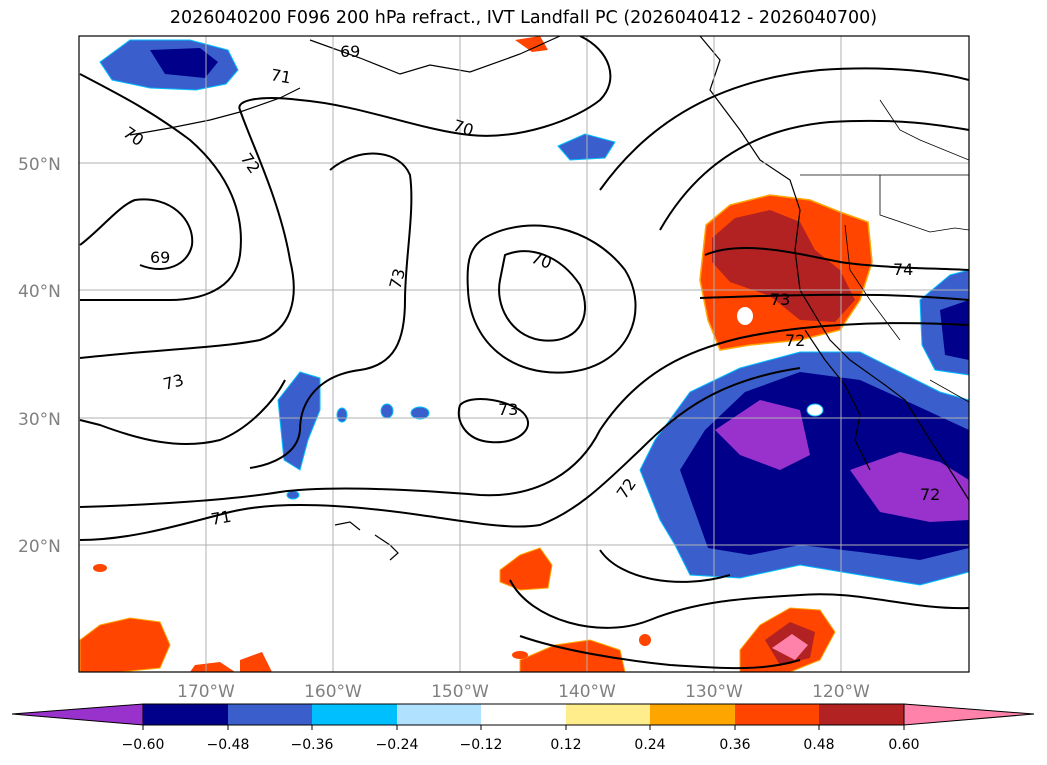  What do you see at coordinates (903, 745) in the screenshot?
I see `colorbar-tick-label: 0.60` at bounding box center [903, 745].